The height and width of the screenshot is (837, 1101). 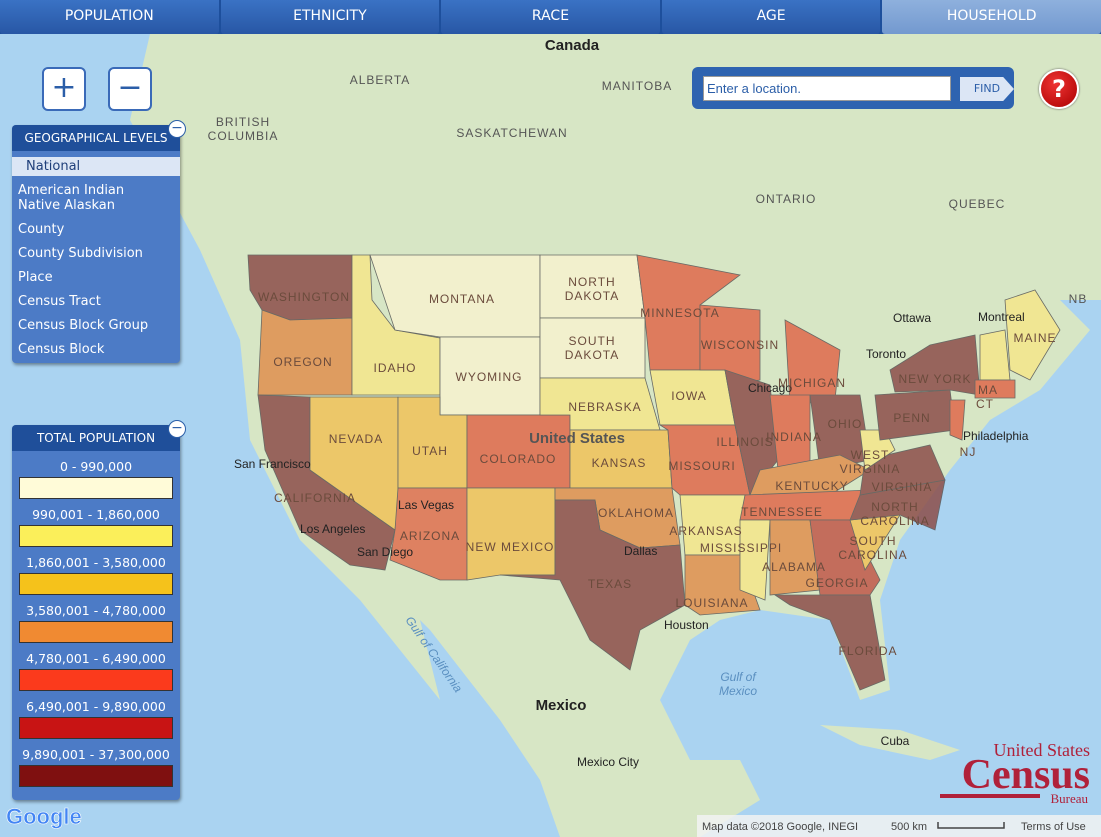 I want to click on state-label: NJ, so click(x=968, y=452).